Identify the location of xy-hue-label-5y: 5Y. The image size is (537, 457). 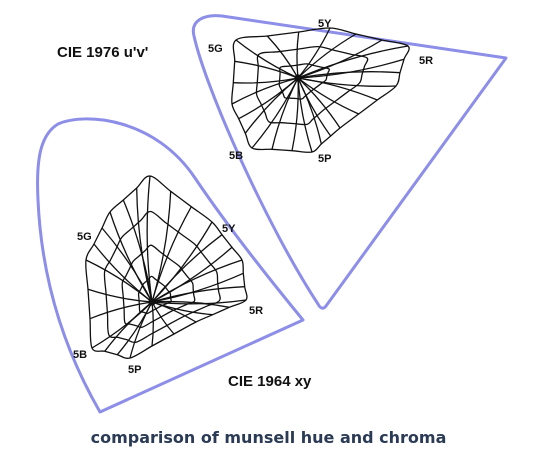
(229, 229).